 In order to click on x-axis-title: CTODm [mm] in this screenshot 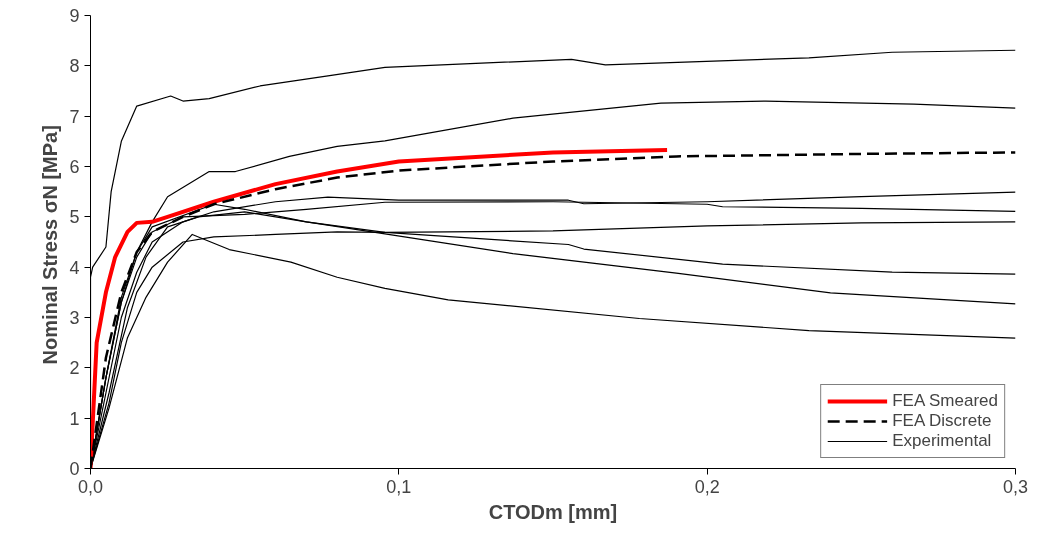, I will do `click(553, 511)`.